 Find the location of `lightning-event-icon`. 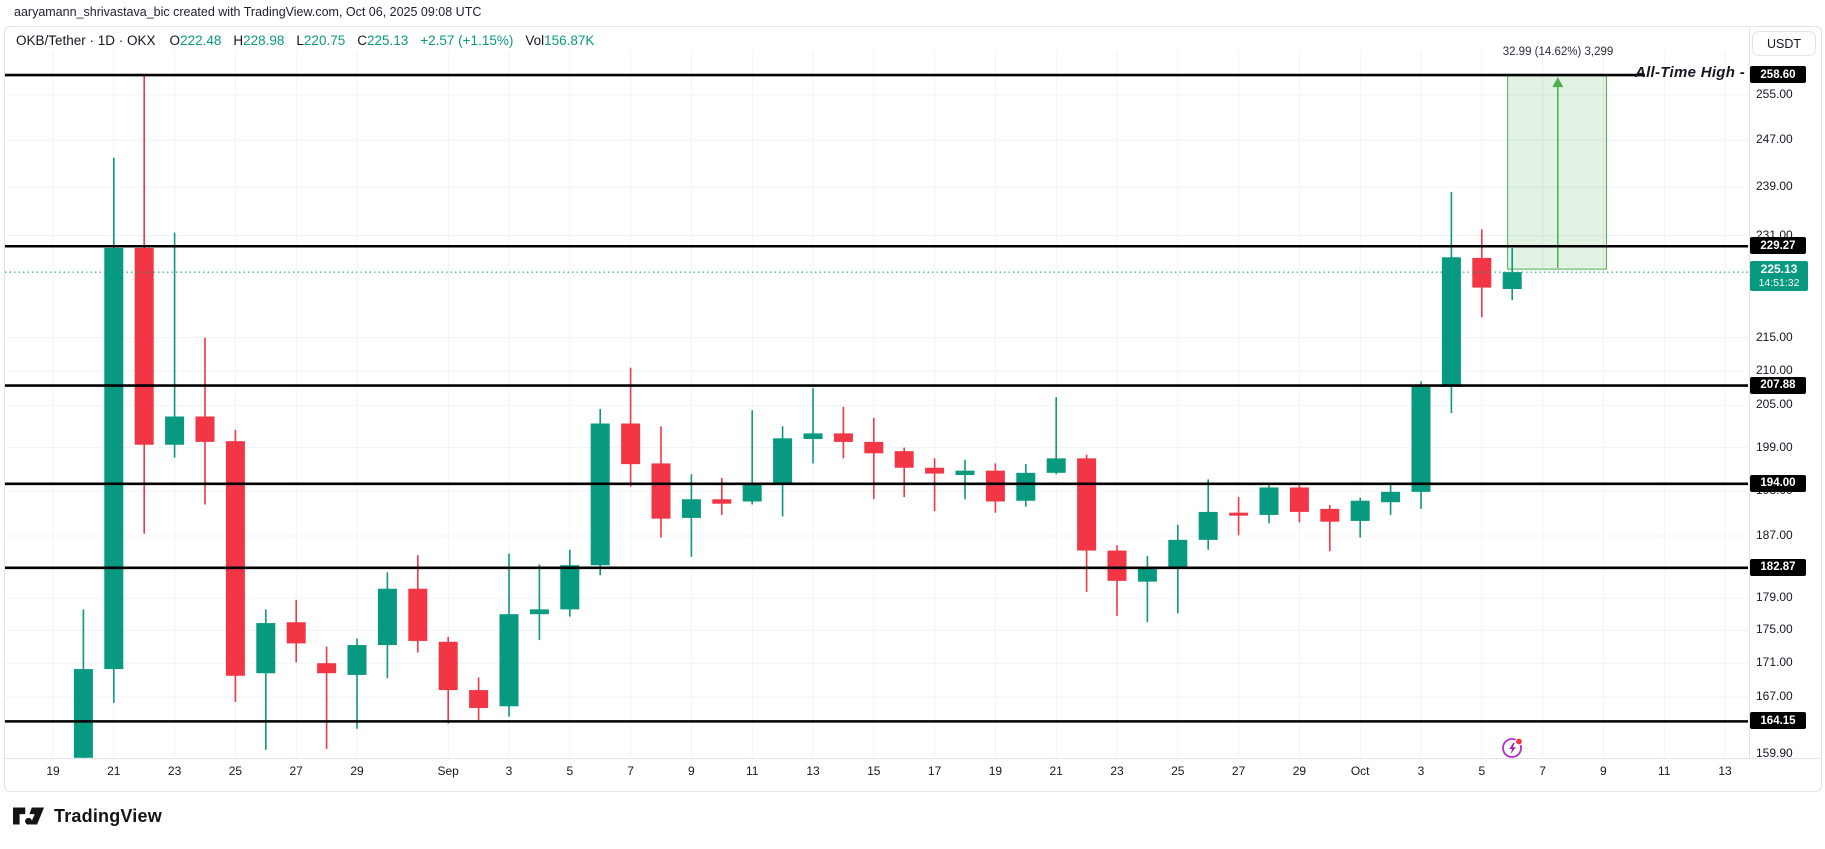

lightning-event-icon is located at coordinates (1513, 748).